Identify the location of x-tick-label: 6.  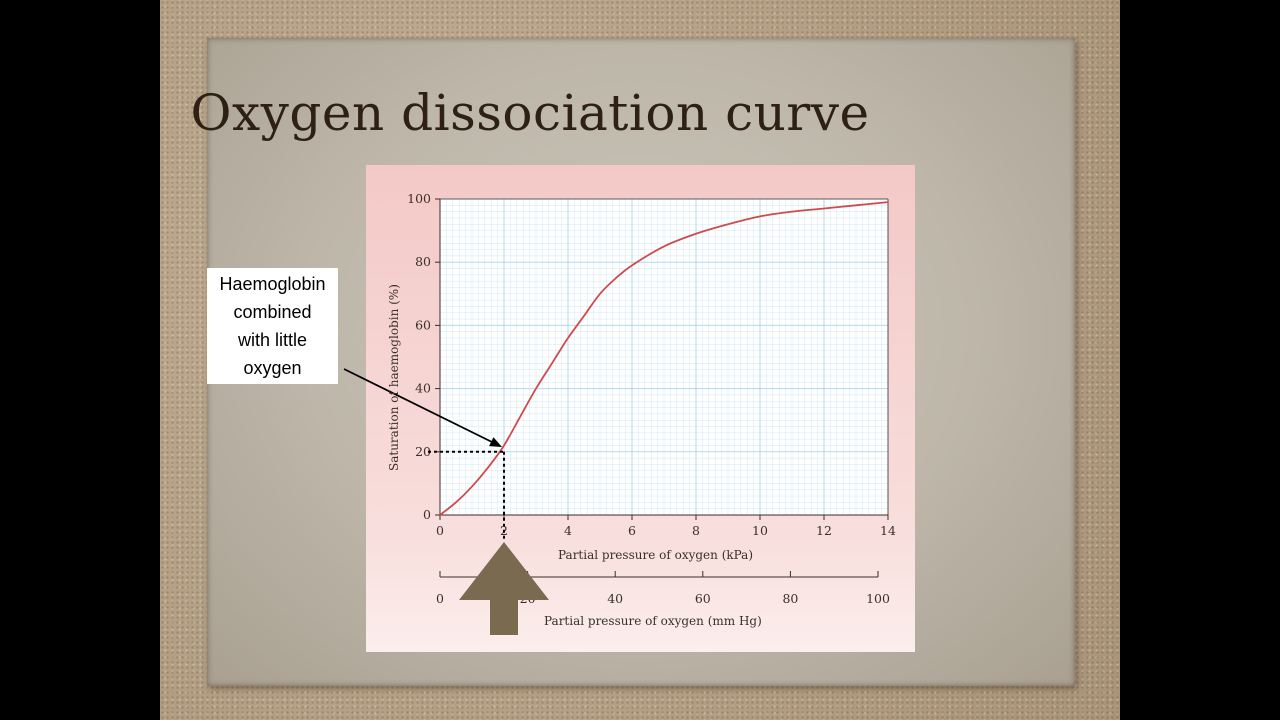
(632, 530).